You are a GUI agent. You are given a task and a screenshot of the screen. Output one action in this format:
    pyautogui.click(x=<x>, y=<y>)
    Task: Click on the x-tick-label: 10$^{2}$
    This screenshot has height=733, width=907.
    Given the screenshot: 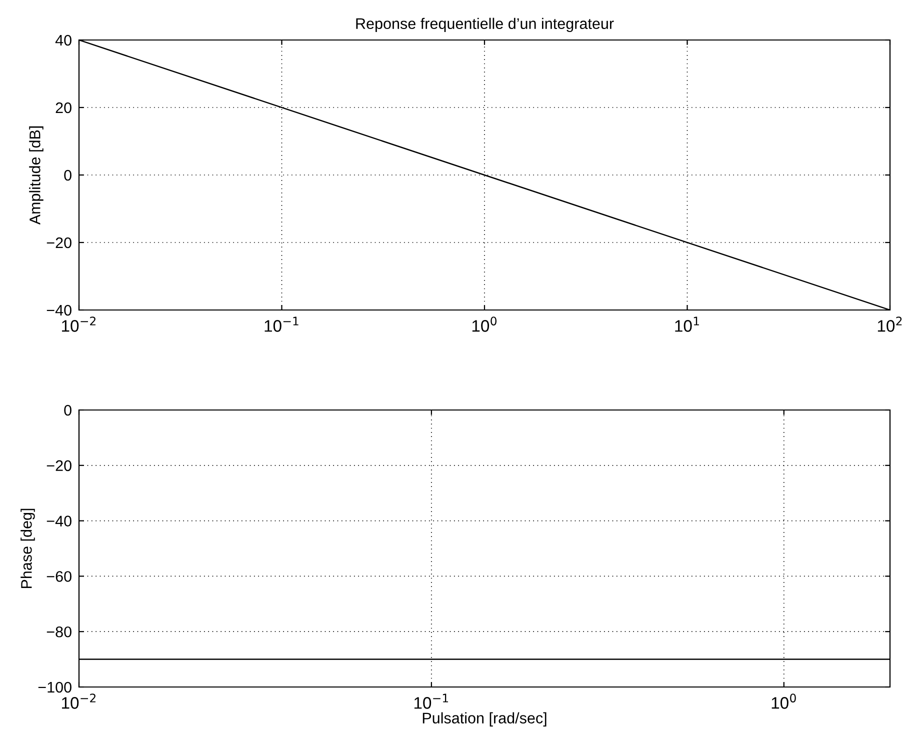 What is the action you would take?
    pyautogui.click(x=890, y=324)
    